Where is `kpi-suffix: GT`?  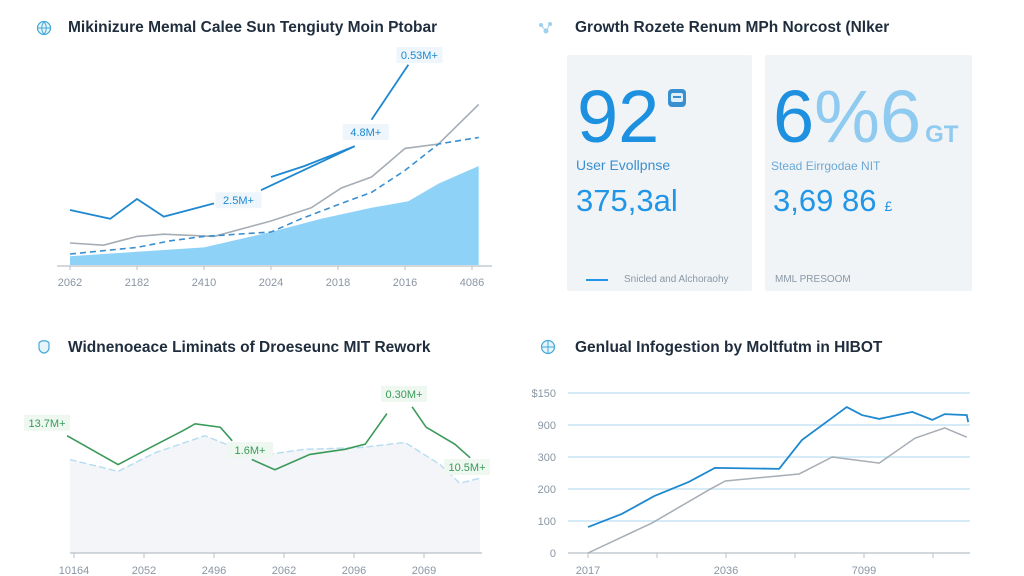 kpi-suffix: GT is located at coordinates (942, 134).